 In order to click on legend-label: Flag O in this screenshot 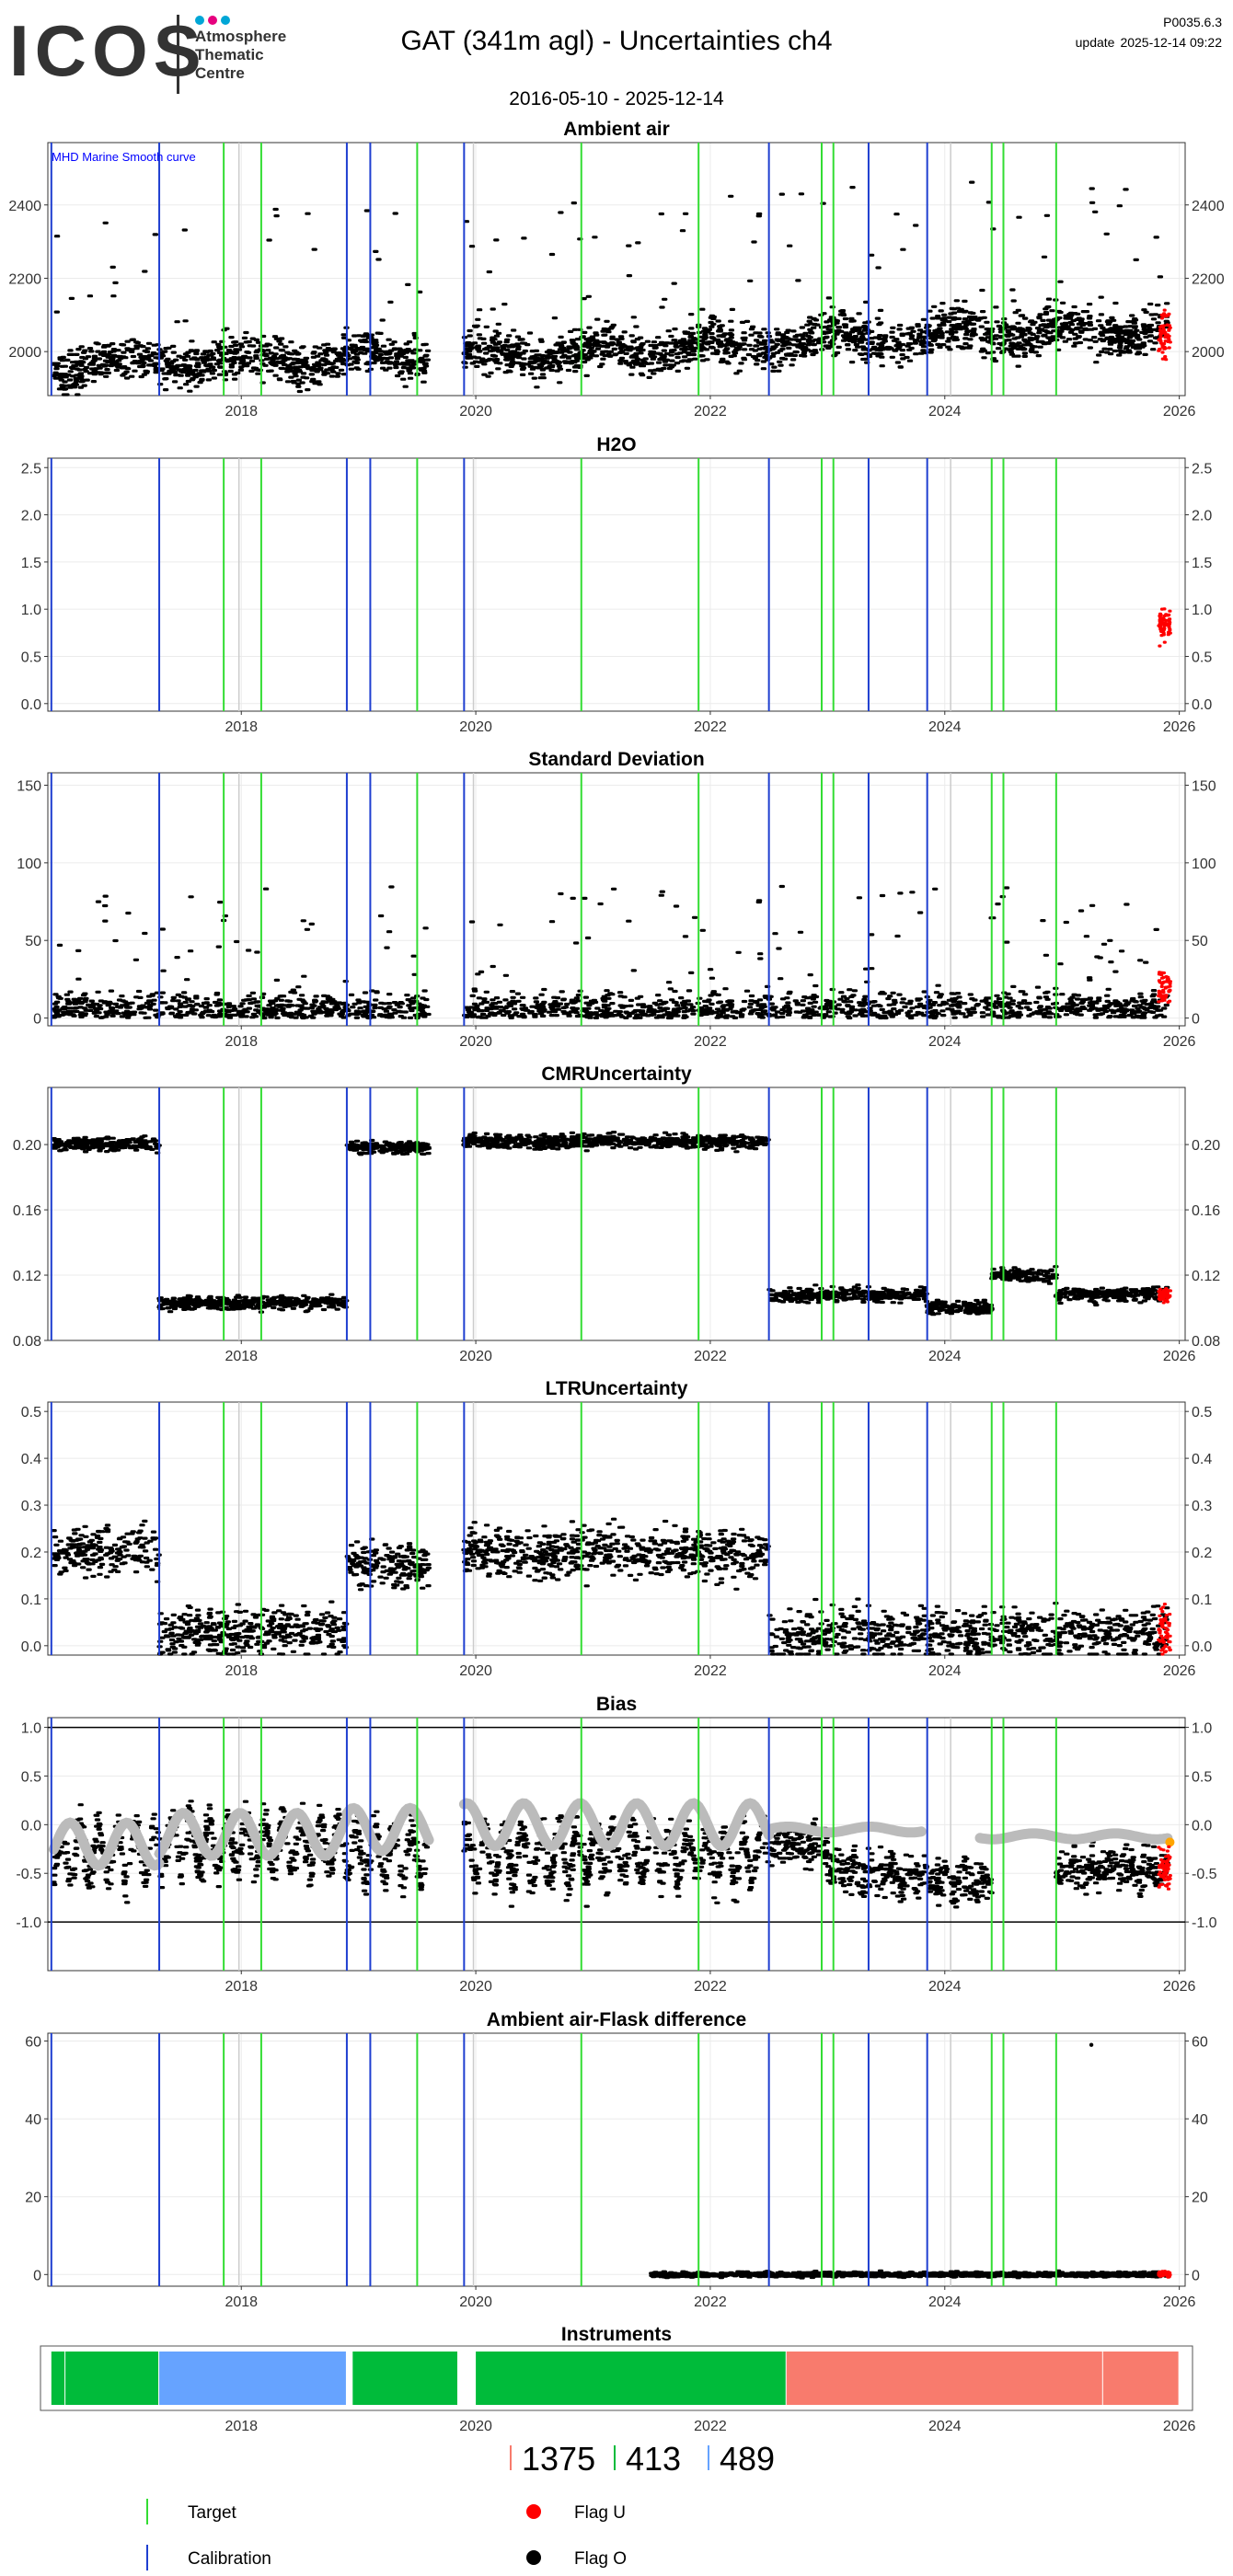, I will do `click(600, 2559)`.